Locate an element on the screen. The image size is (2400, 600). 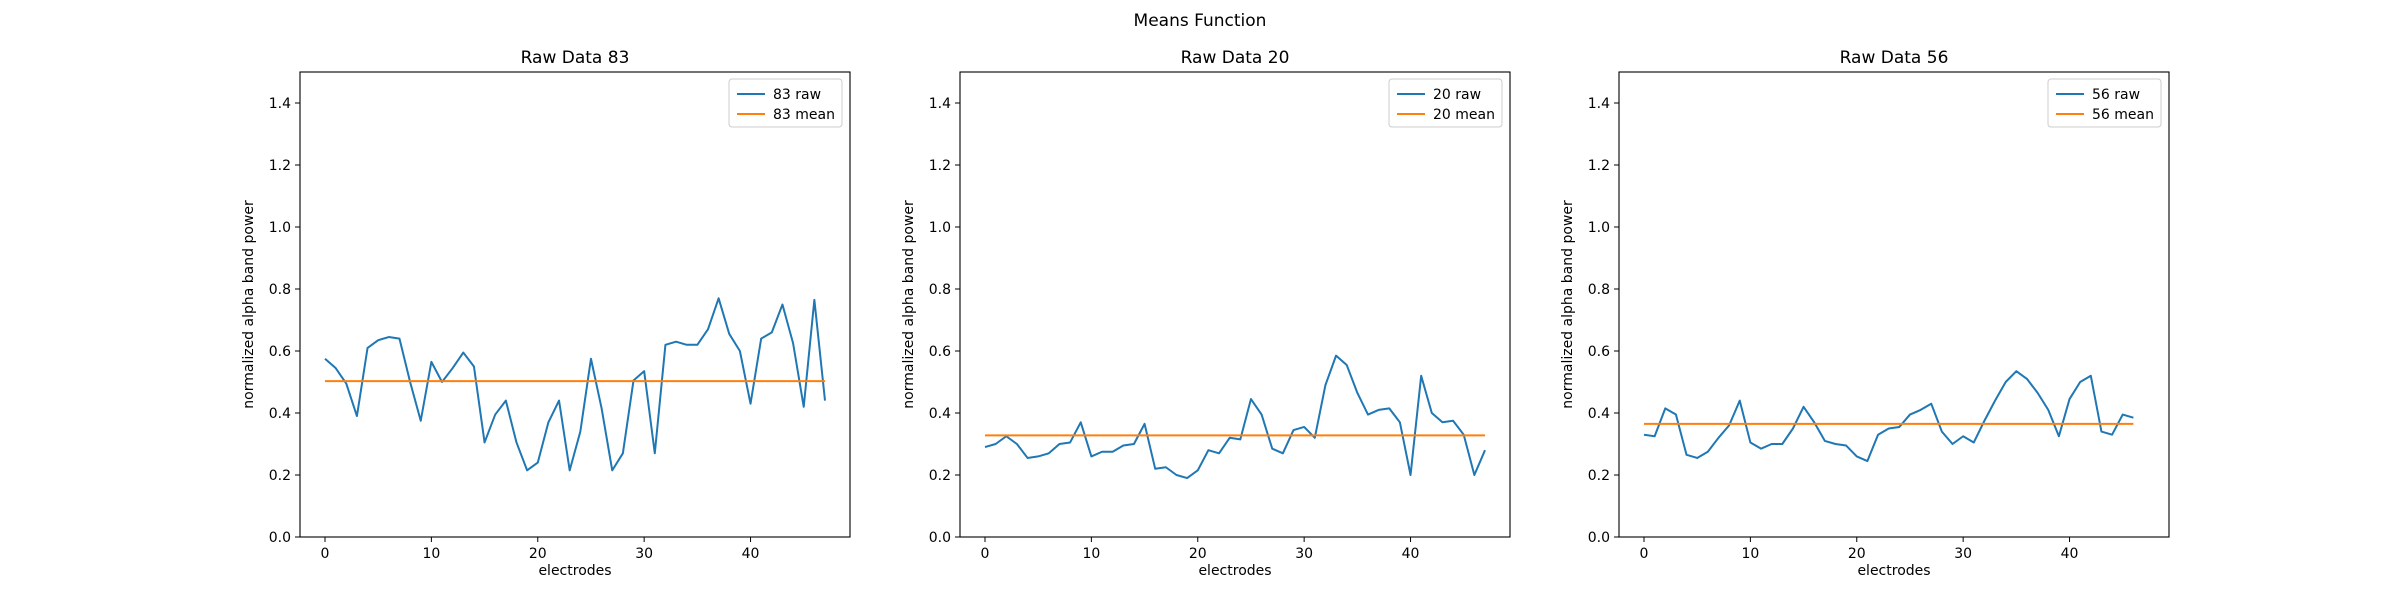
legend-label-raw: 56 raw is located at coordinates (2116, 95).